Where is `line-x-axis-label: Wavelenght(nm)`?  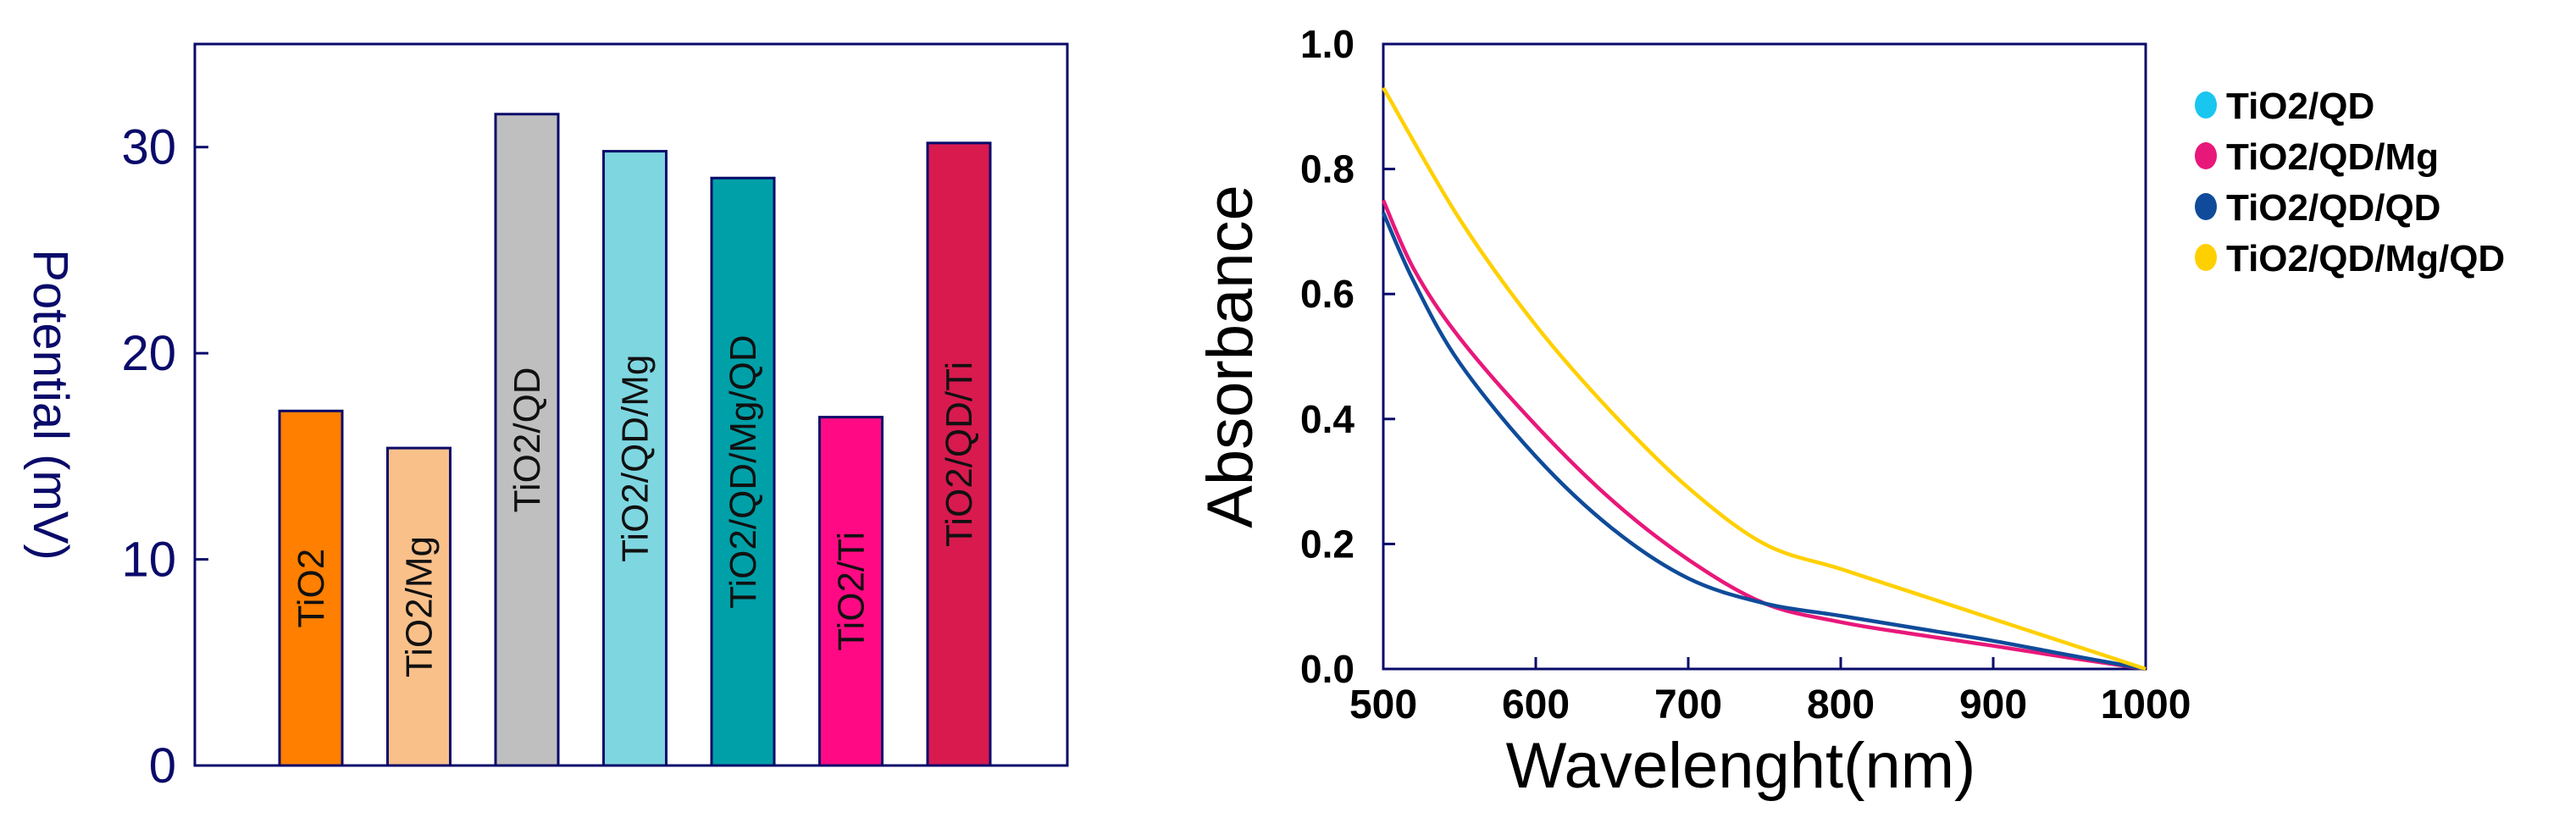
line-x-axis-label: Wavelenght(nm) is located at coordinates (1741, 766).